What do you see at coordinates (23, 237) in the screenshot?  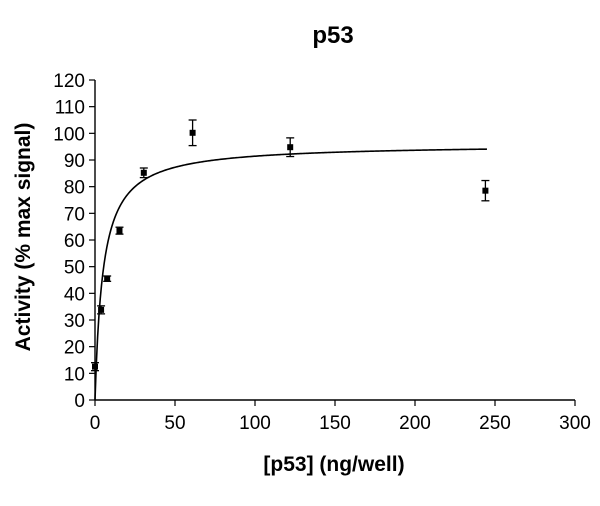 I see `y-axis-label: Activity (% max signal)` at bounding box center [23, 237].